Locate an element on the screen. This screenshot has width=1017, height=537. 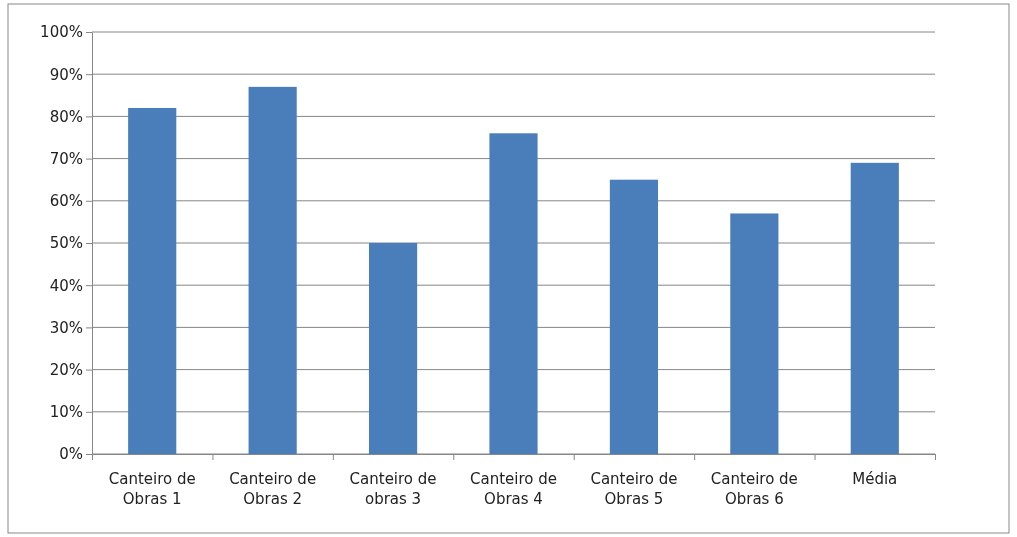
x-tick-label: Canteiro de Obras 4 is located at coordinates (513, 489).